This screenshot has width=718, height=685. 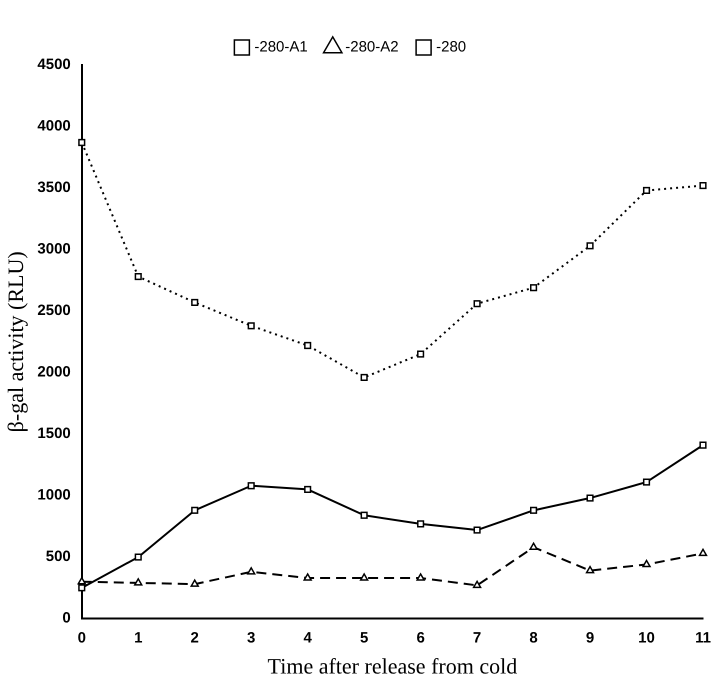 I want to click on y-axis-title: β-gal activity (RLU), so click(x=15, y=341).